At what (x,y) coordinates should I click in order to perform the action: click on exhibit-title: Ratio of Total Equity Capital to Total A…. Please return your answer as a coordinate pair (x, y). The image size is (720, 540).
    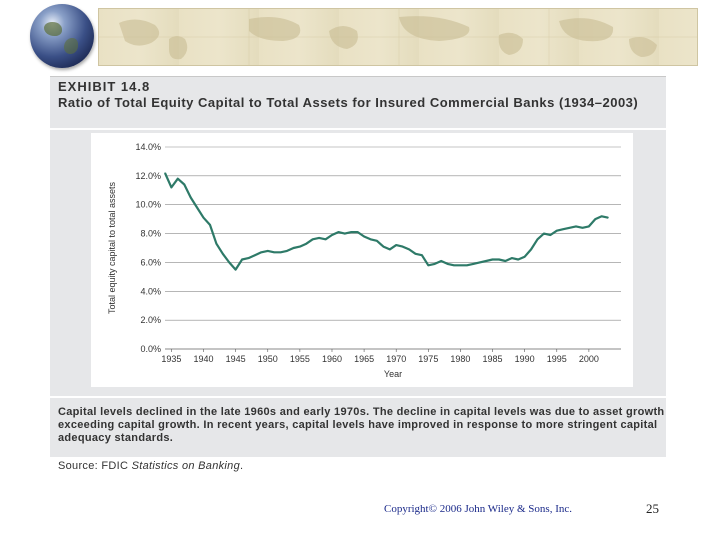
    Looking at the image, I should click on (348, 102).